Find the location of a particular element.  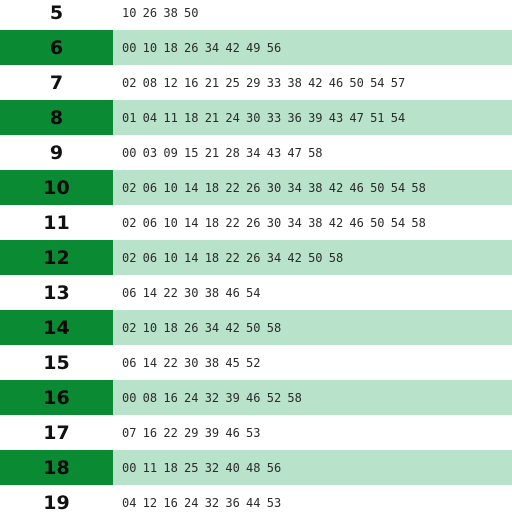

departure-minutes: 02 06 10 14 18 22 26 34 42 50 58 is located at coordinates (312, 257).